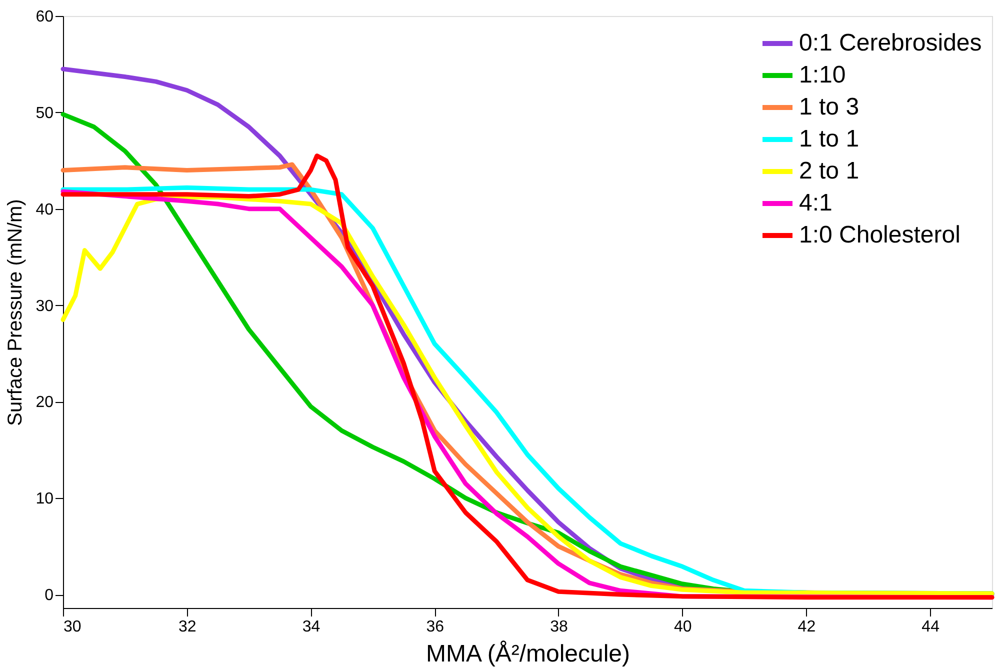 The height and width of the screenshot is (671, 997). What do you see at coordinates (528, 654) in the screenshot?
I see `x-axis-title: MMA (Å²/molecule)` at bounding box center [528, 654].